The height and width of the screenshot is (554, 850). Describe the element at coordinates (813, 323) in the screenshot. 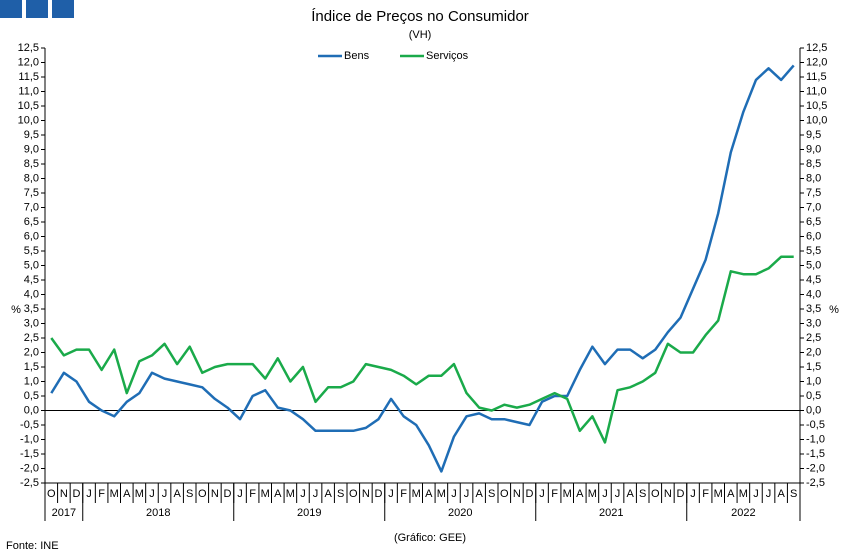

I see `y2-tick-label: 3,0` at that location.